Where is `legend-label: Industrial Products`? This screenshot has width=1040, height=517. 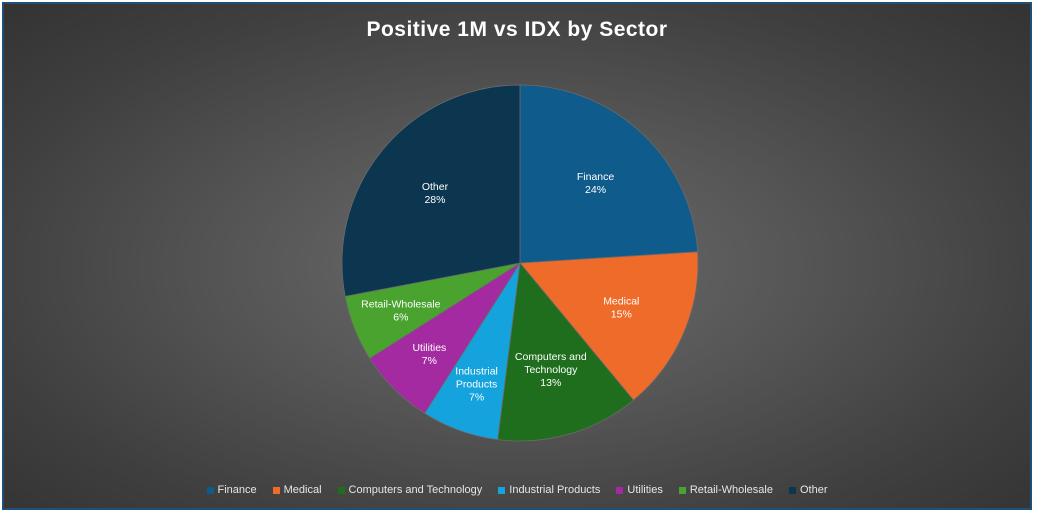
legend-label: Industrial Products is located at coordinates (555, 490).